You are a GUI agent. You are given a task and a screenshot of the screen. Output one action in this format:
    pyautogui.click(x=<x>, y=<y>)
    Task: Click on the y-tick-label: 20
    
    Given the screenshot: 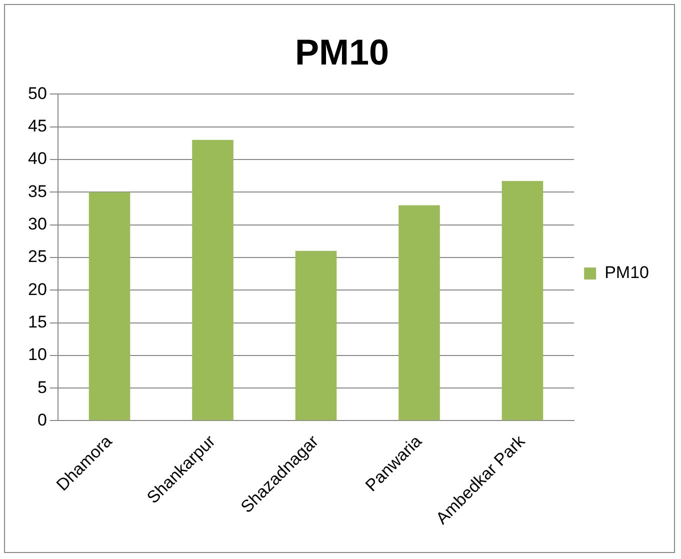 What is the action you would take?
    pyautogui.click(x=37, y=289)
    